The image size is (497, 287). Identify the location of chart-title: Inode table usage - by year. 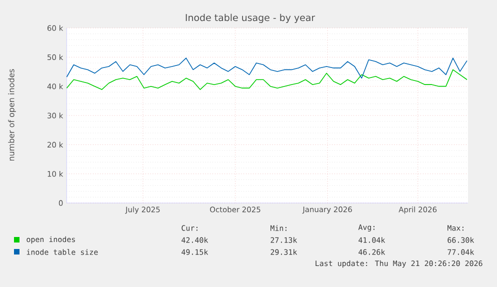
(251, 18).